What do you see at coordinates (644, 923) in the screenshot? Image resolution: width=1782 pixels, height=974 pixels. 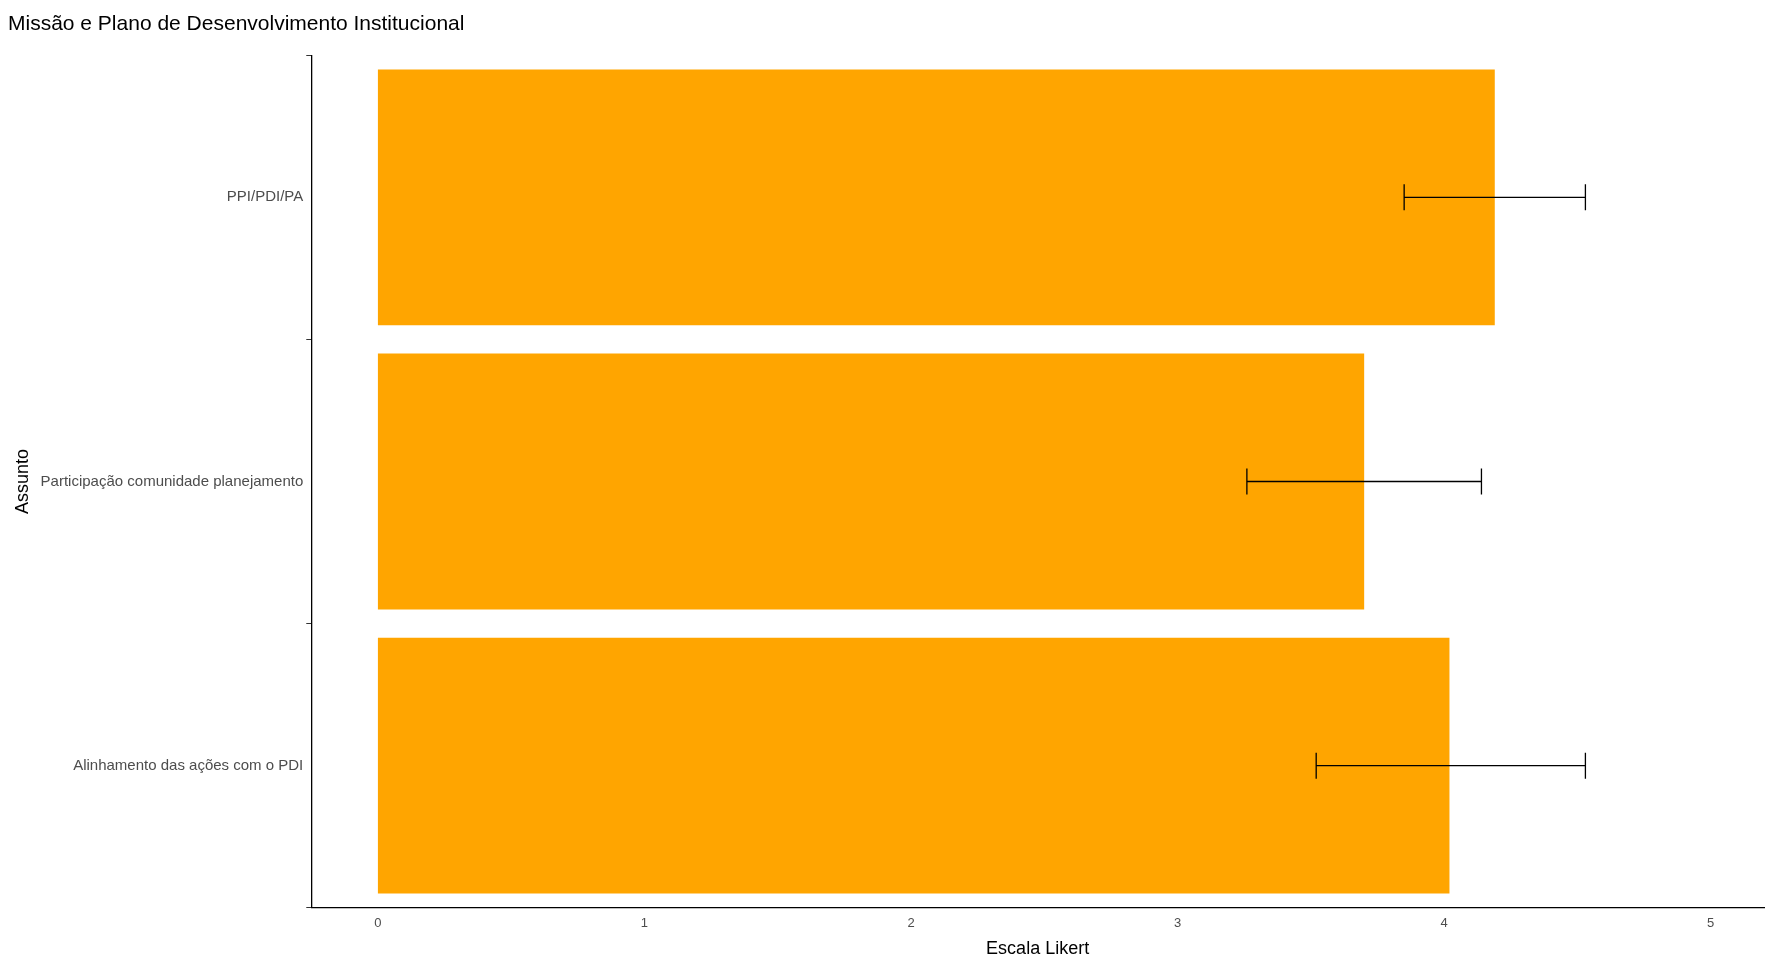 I see `x-tick-label: 1` at bounding box center [644, 923].